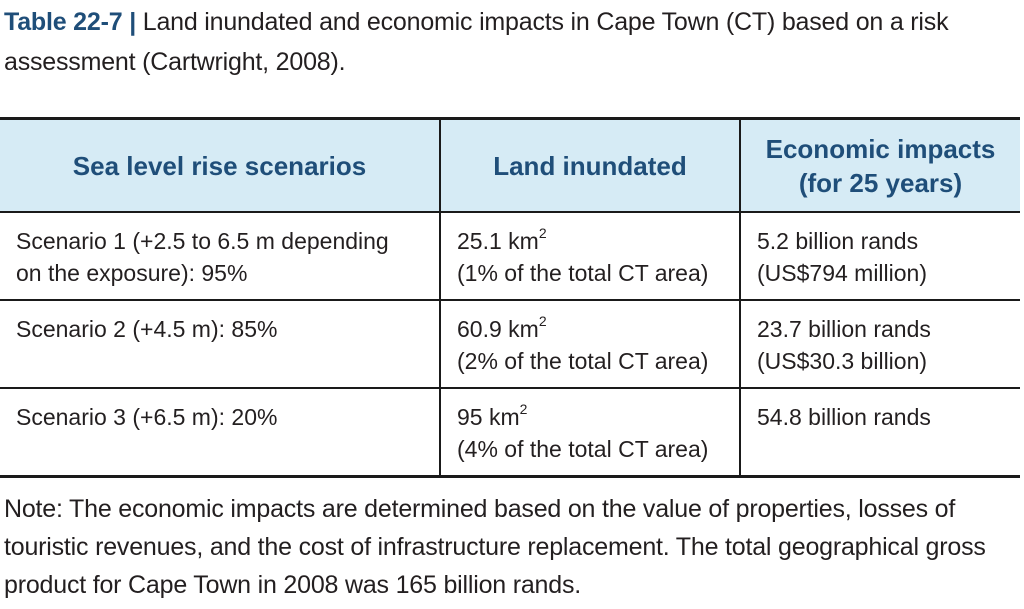 This screenshot has height=609, width=1024. Describe the element at coordinates (583, 273) in the screenshot. I see `land-share: (1% of the total CT area)` at that location.